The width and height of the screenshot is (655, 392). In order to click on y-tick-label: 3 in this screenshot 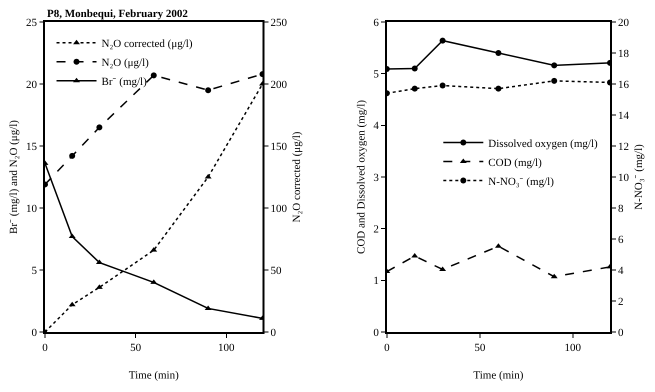, I will do `click(376, 178)`.